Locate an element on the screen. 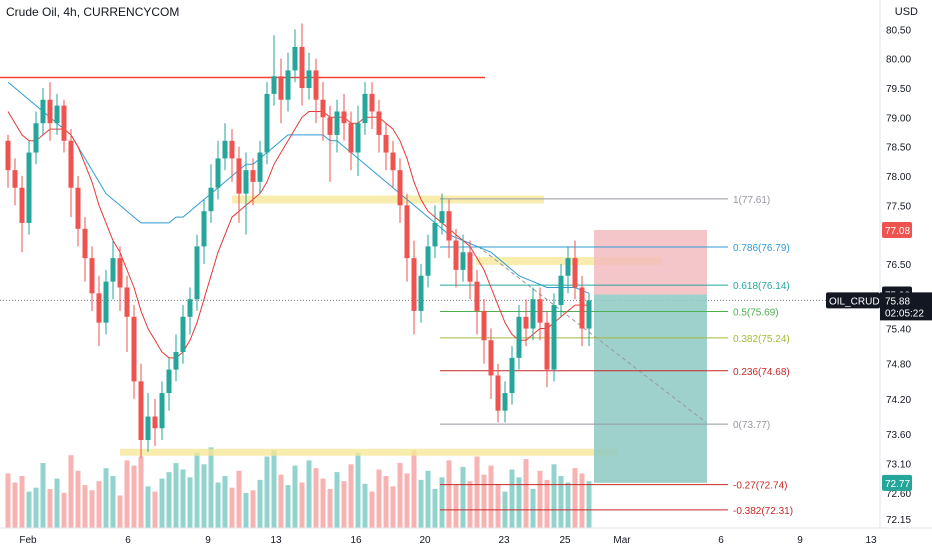 The height and width of the screenshot is (550, 932). price-tick-label: 73.60 is located at coordinates (898, 435).